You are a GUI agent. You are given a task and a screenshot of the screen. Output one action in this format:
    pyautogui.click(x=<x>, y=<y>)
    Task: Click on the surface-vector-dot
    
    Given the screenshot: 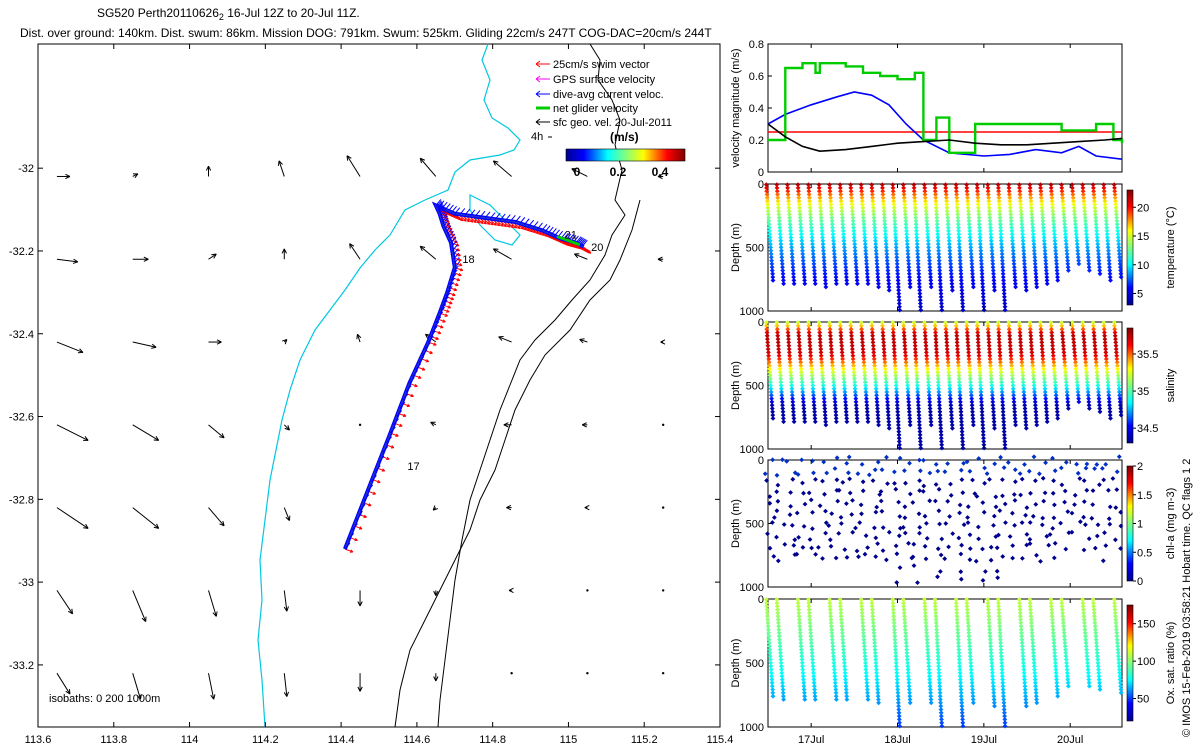 What is the action you would take?
    pyautogui.click(x=663, y=590)
    